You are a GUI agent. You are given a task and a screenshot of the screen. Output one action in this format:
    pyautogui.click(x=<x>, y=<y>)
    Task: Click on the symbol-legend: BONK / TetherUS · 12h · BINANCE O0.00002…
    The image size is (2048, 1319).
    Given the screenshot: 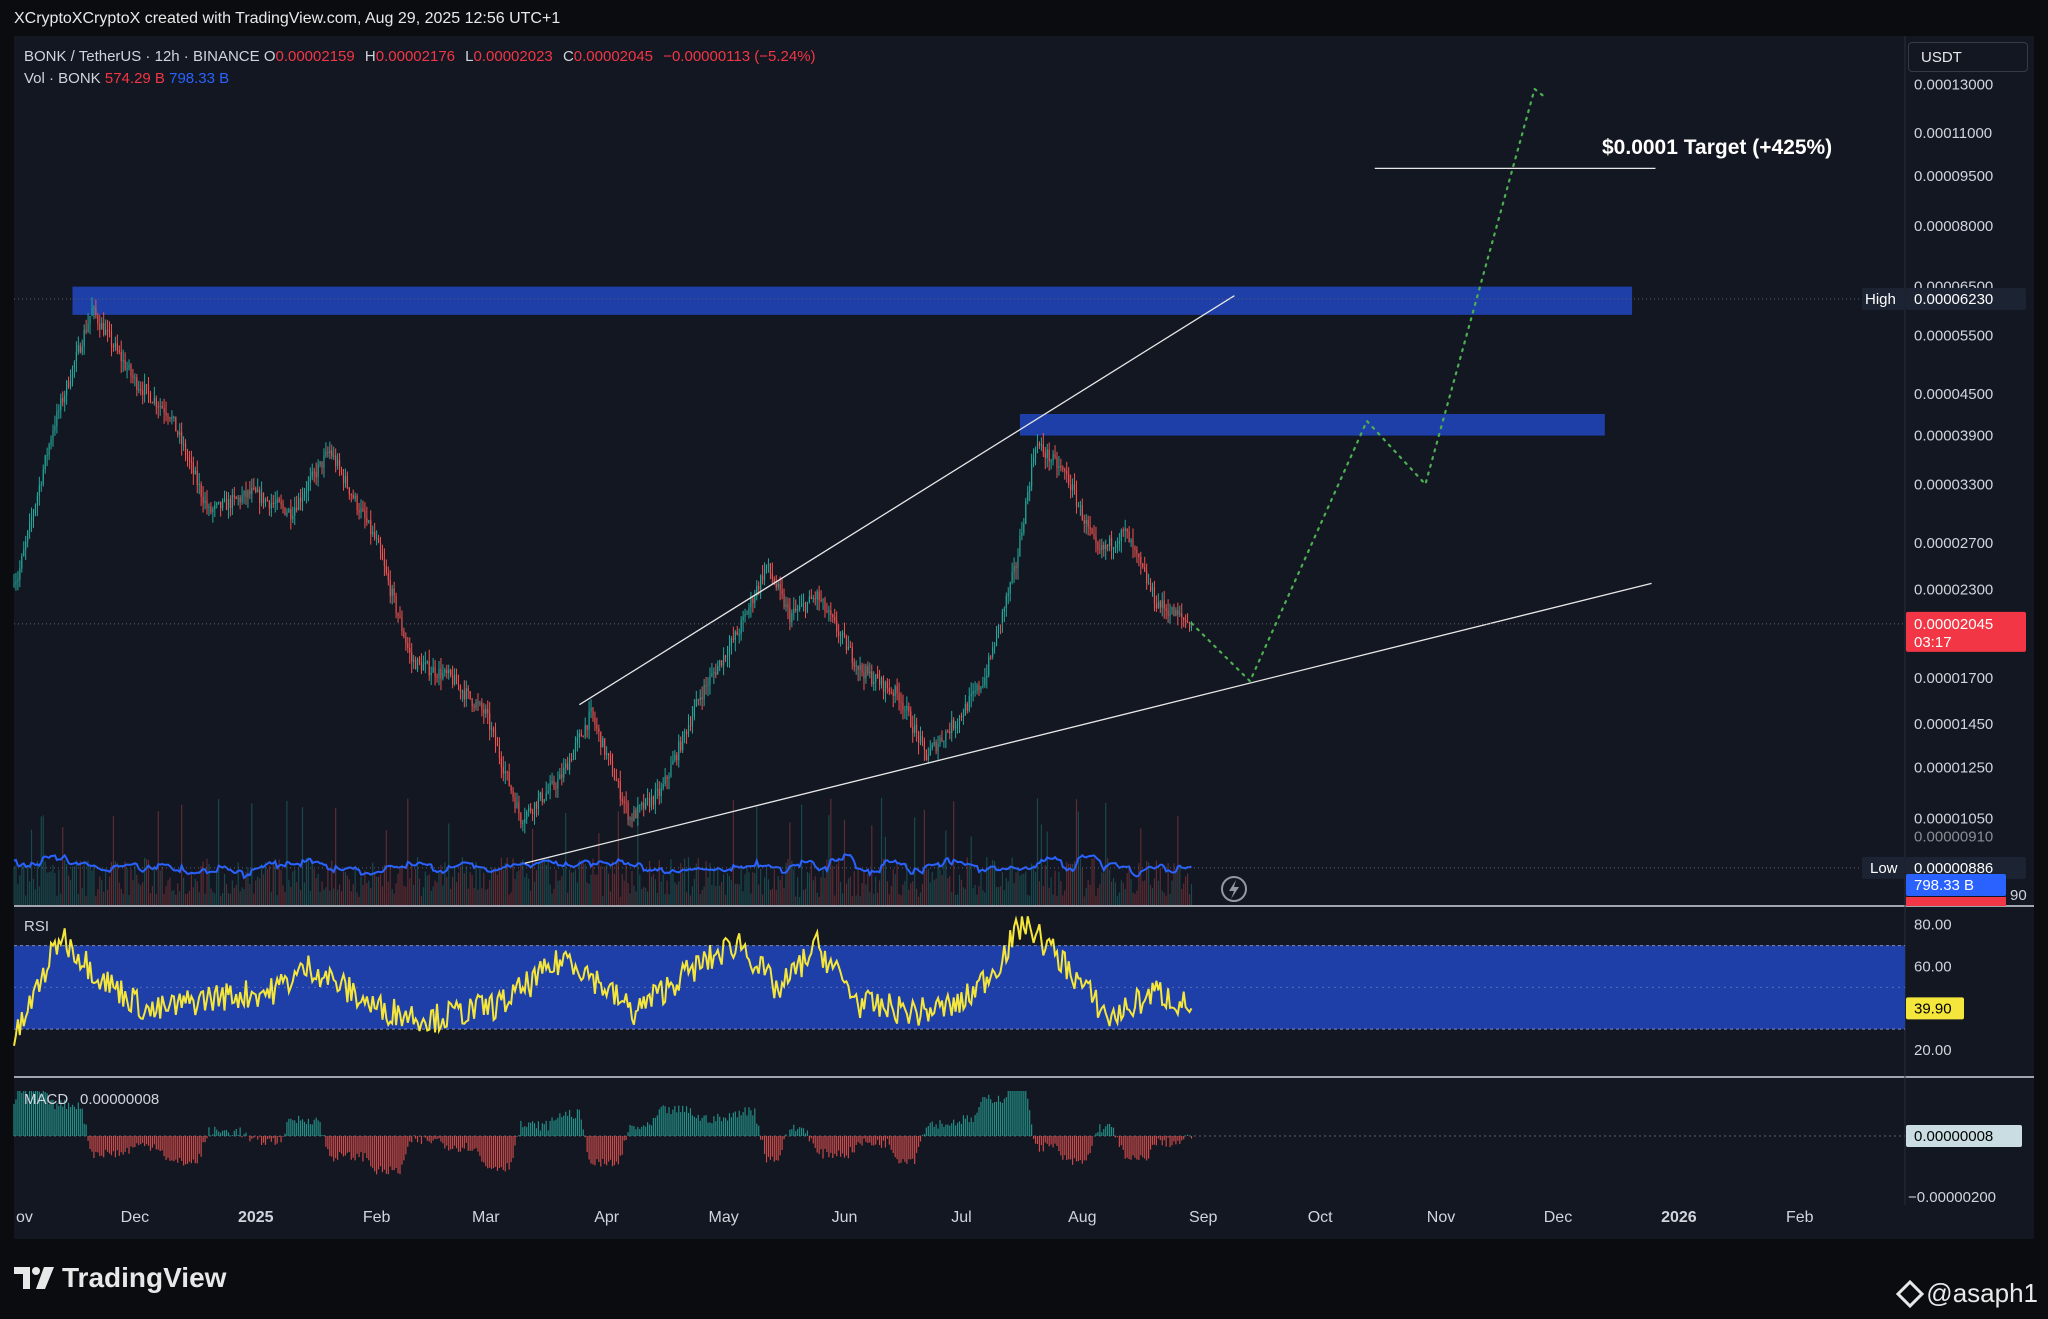 What is the action you would take?
    pyautogui.click(x=423, y=56)
    